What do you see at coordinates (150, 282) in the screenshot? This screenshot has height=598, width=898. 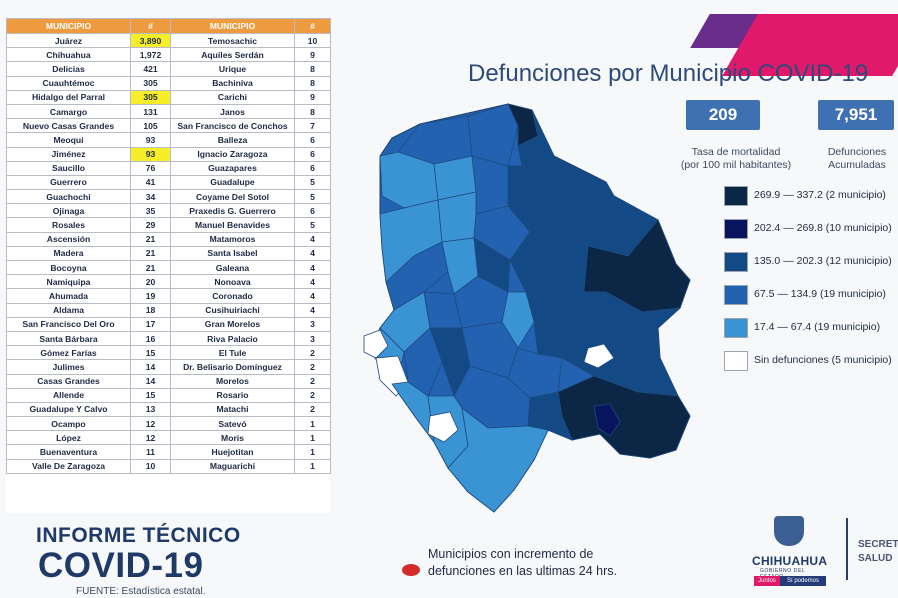 I see `deaths-count: 20` at bounding box center [150, 282].